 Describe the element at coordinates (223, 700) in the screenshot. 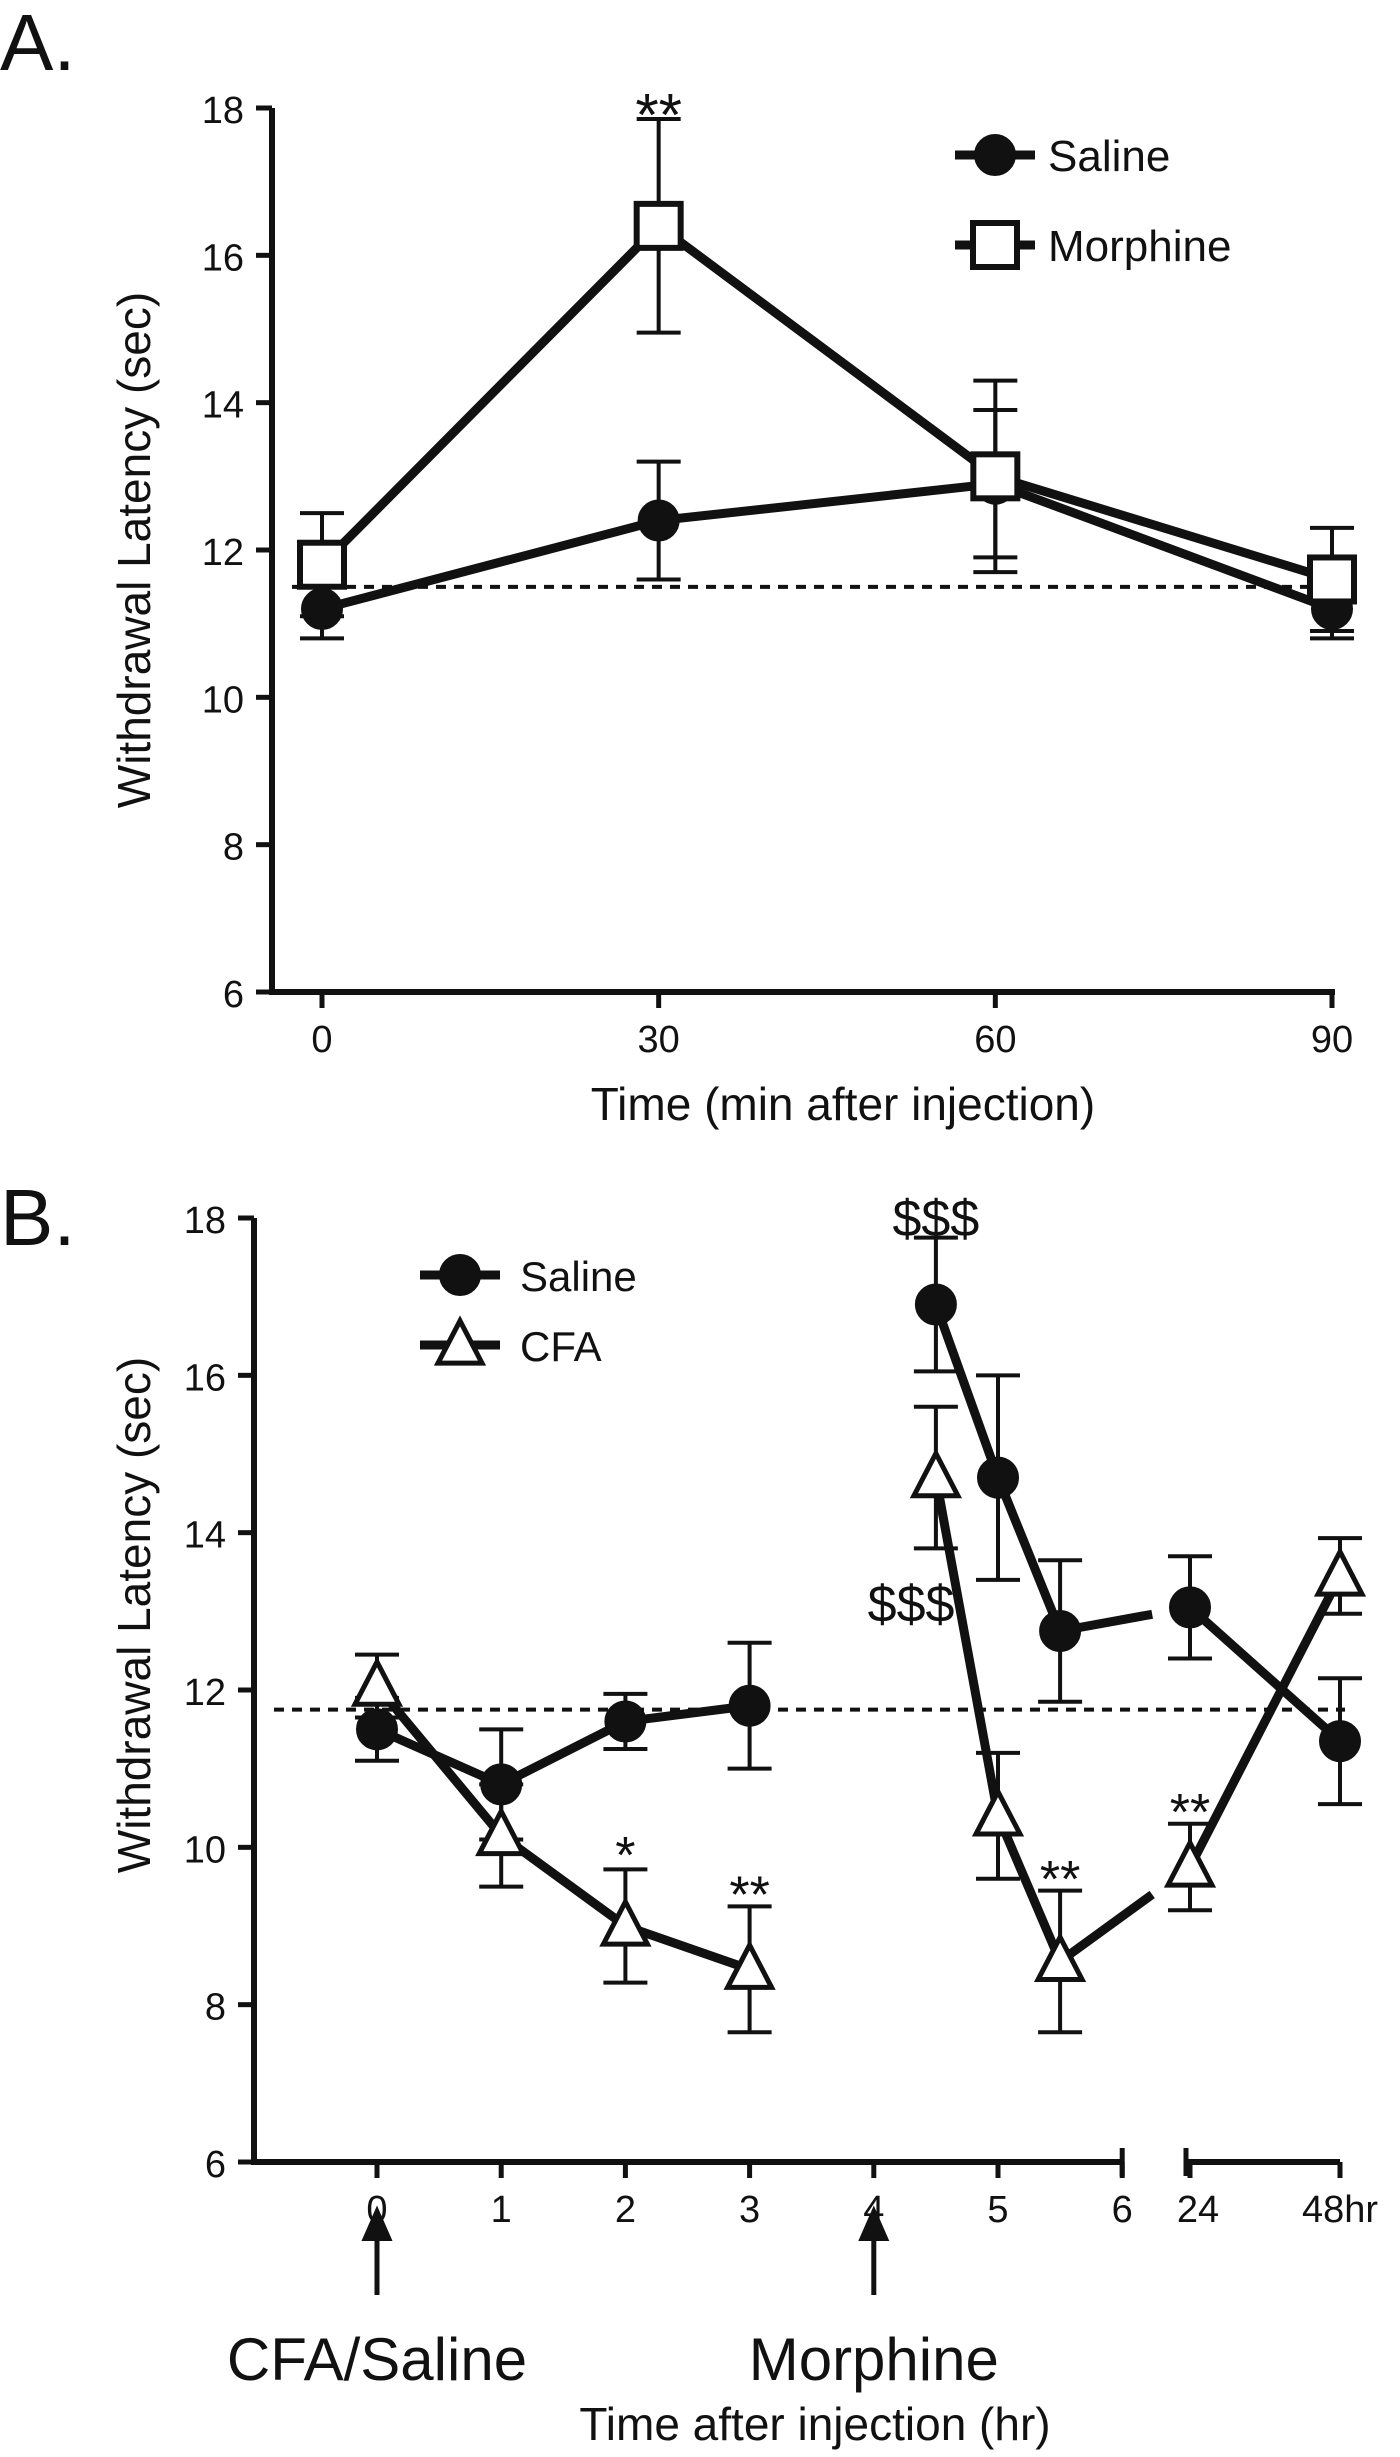

I see `panel-a-y-tick-label: 10` at that location.